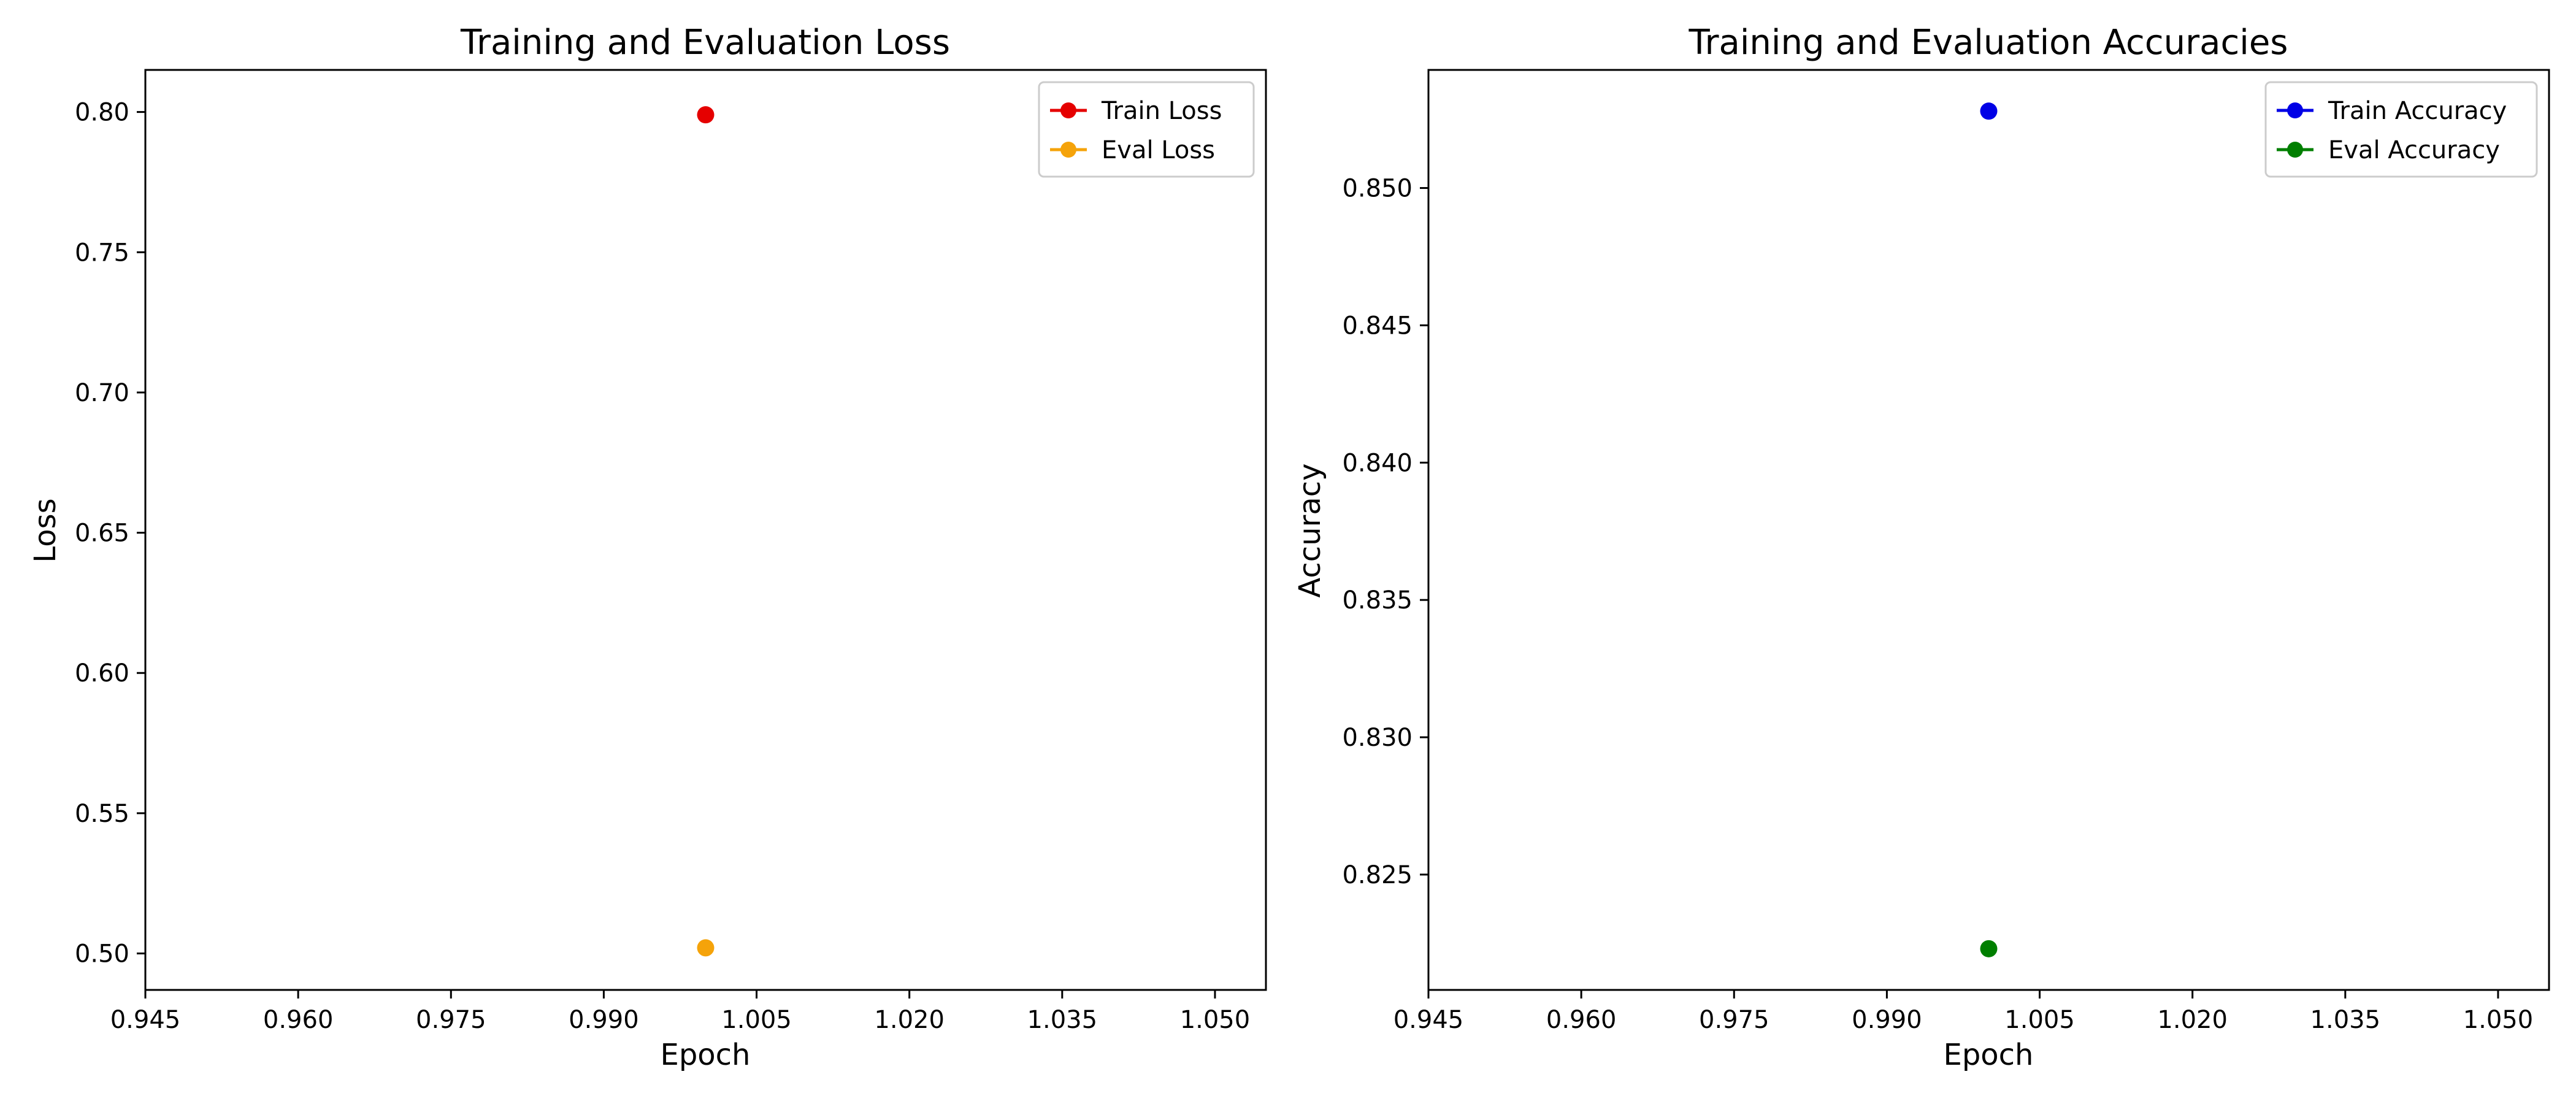 The width and height of the screenshot is (2576, 1104). What do you see at coordinates (102, 954) in the screenshot?
I see `y-tick-label: 0.50` at bounding box center [102, 954].